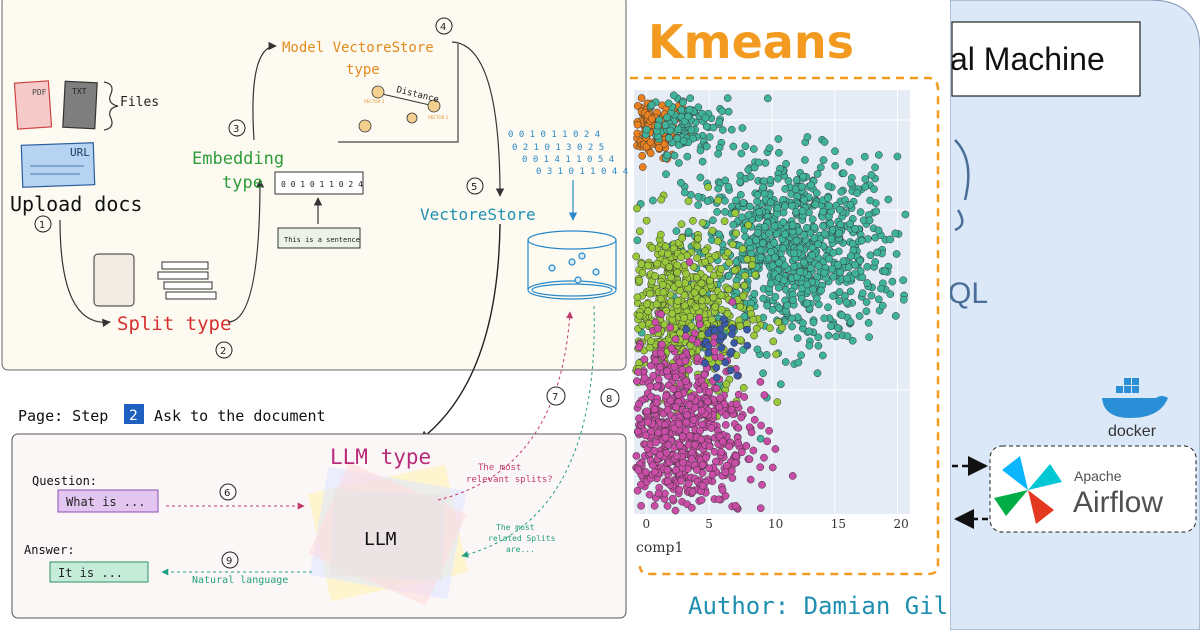 This screenshot has height=630, width=1200. What do you see at coordinates (554, 135) in the screenshot?
I see `code-line-1: 0 0 1 0 1 1 0 2 4` at bounding box center [554, 135].